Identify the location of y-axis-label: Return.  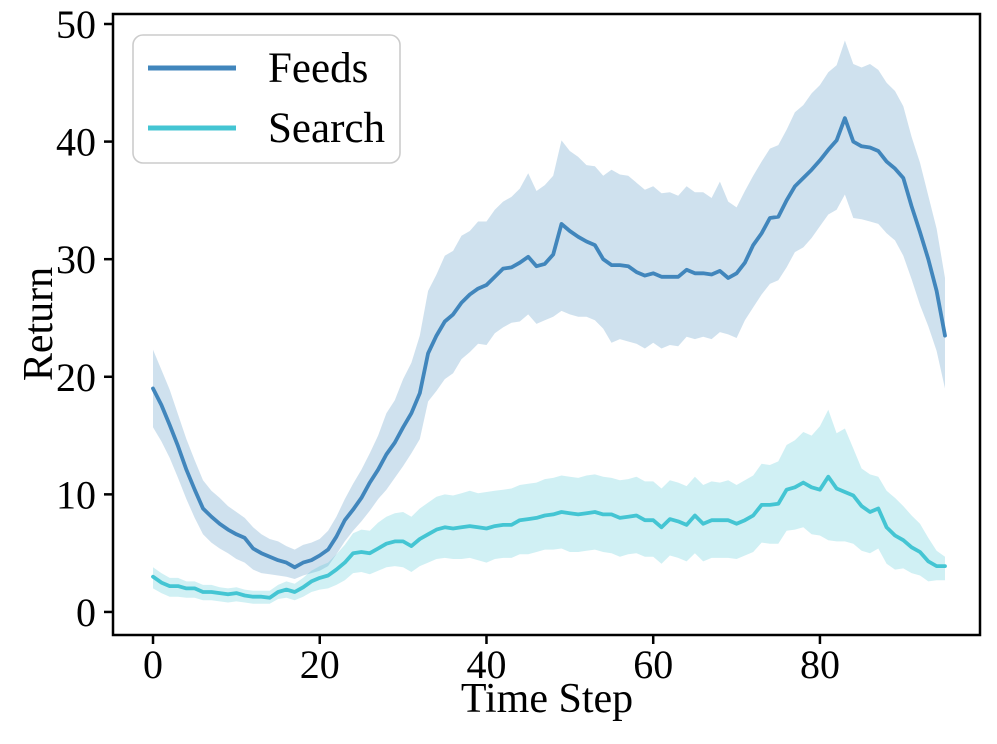
(39, 324).